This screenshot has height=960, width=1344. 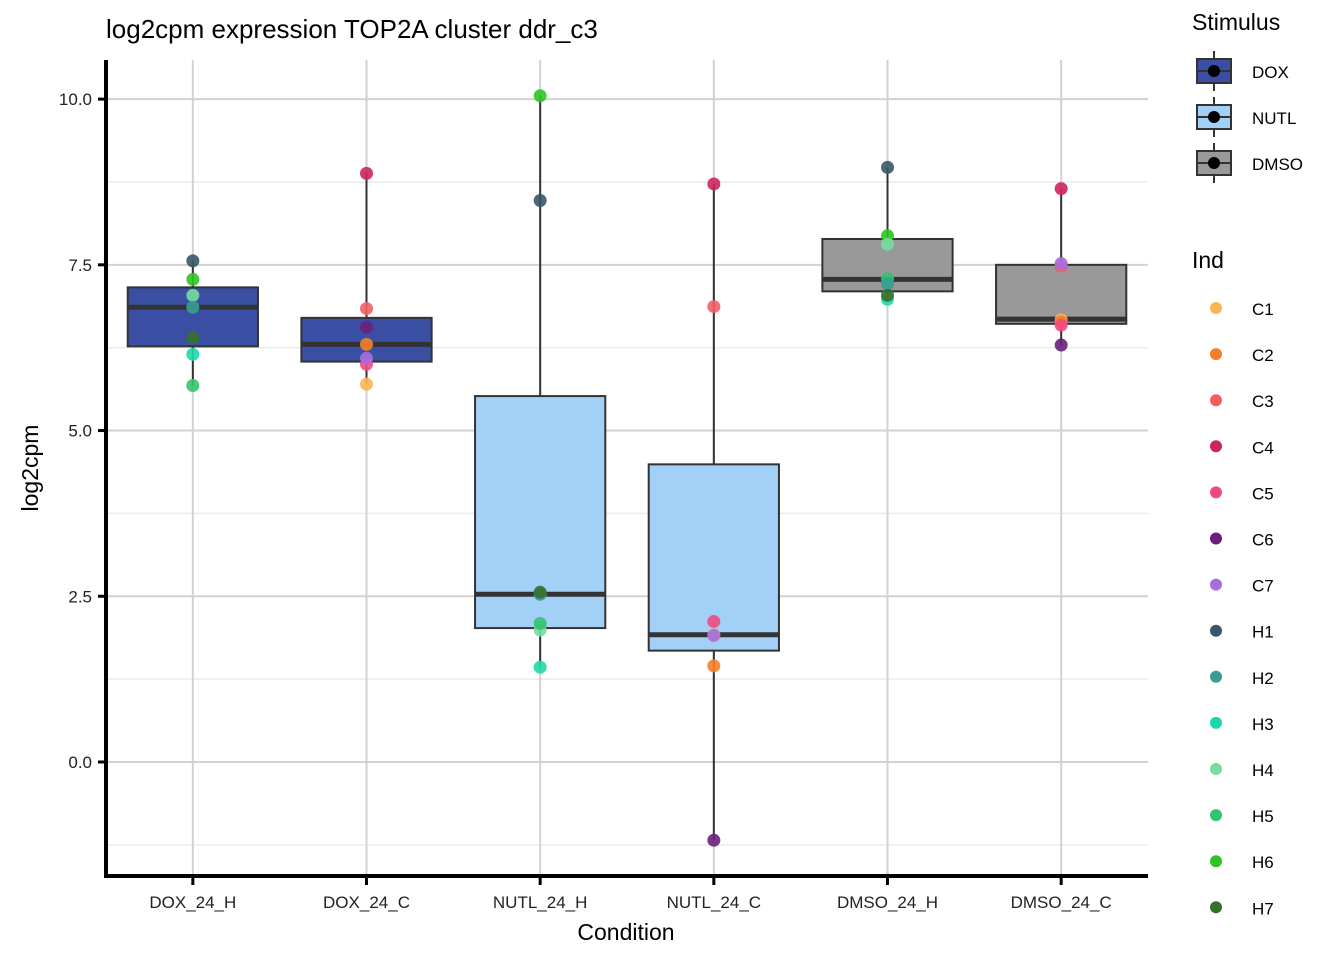 What do you see at coordinates (1263, 447) in the screenshot?
I see `legend-label: C4` at bounding box center [1263, 447].